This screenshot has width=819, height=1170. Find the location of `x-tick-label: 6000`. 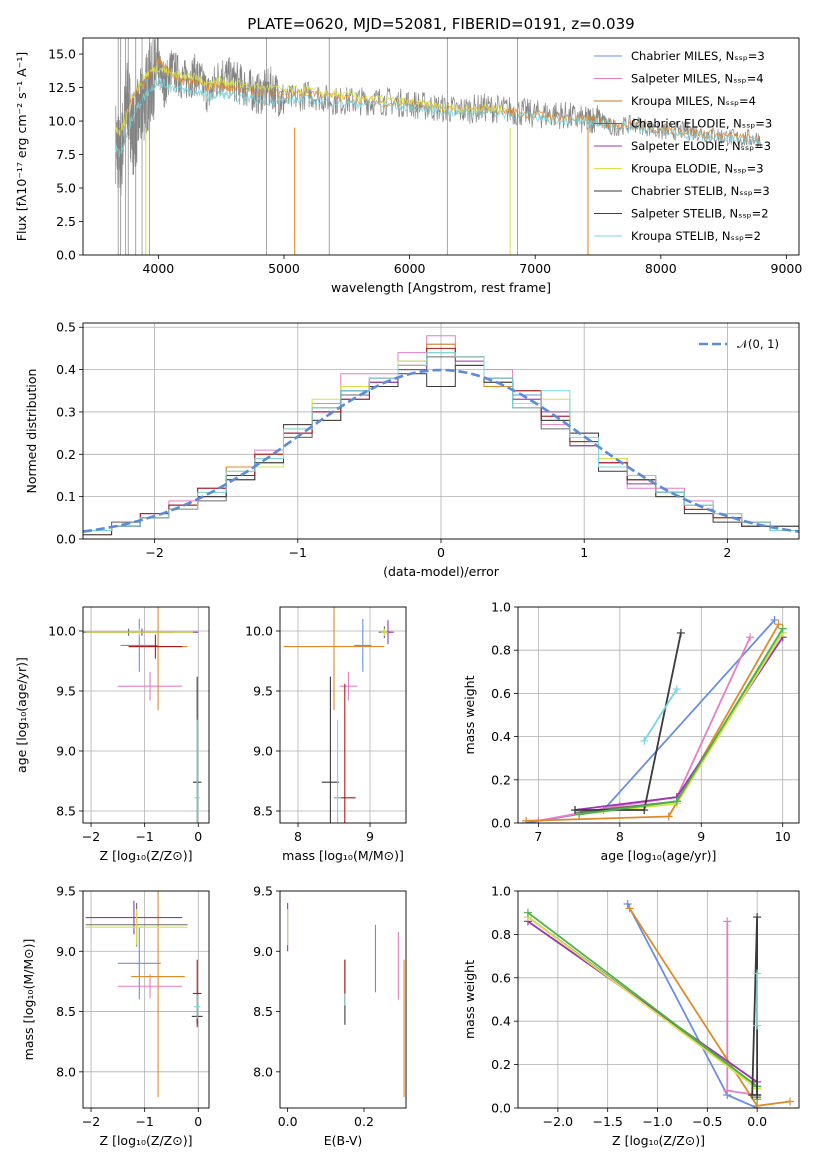

x-tick-label: 6000 is located at coordinates (410, 268).